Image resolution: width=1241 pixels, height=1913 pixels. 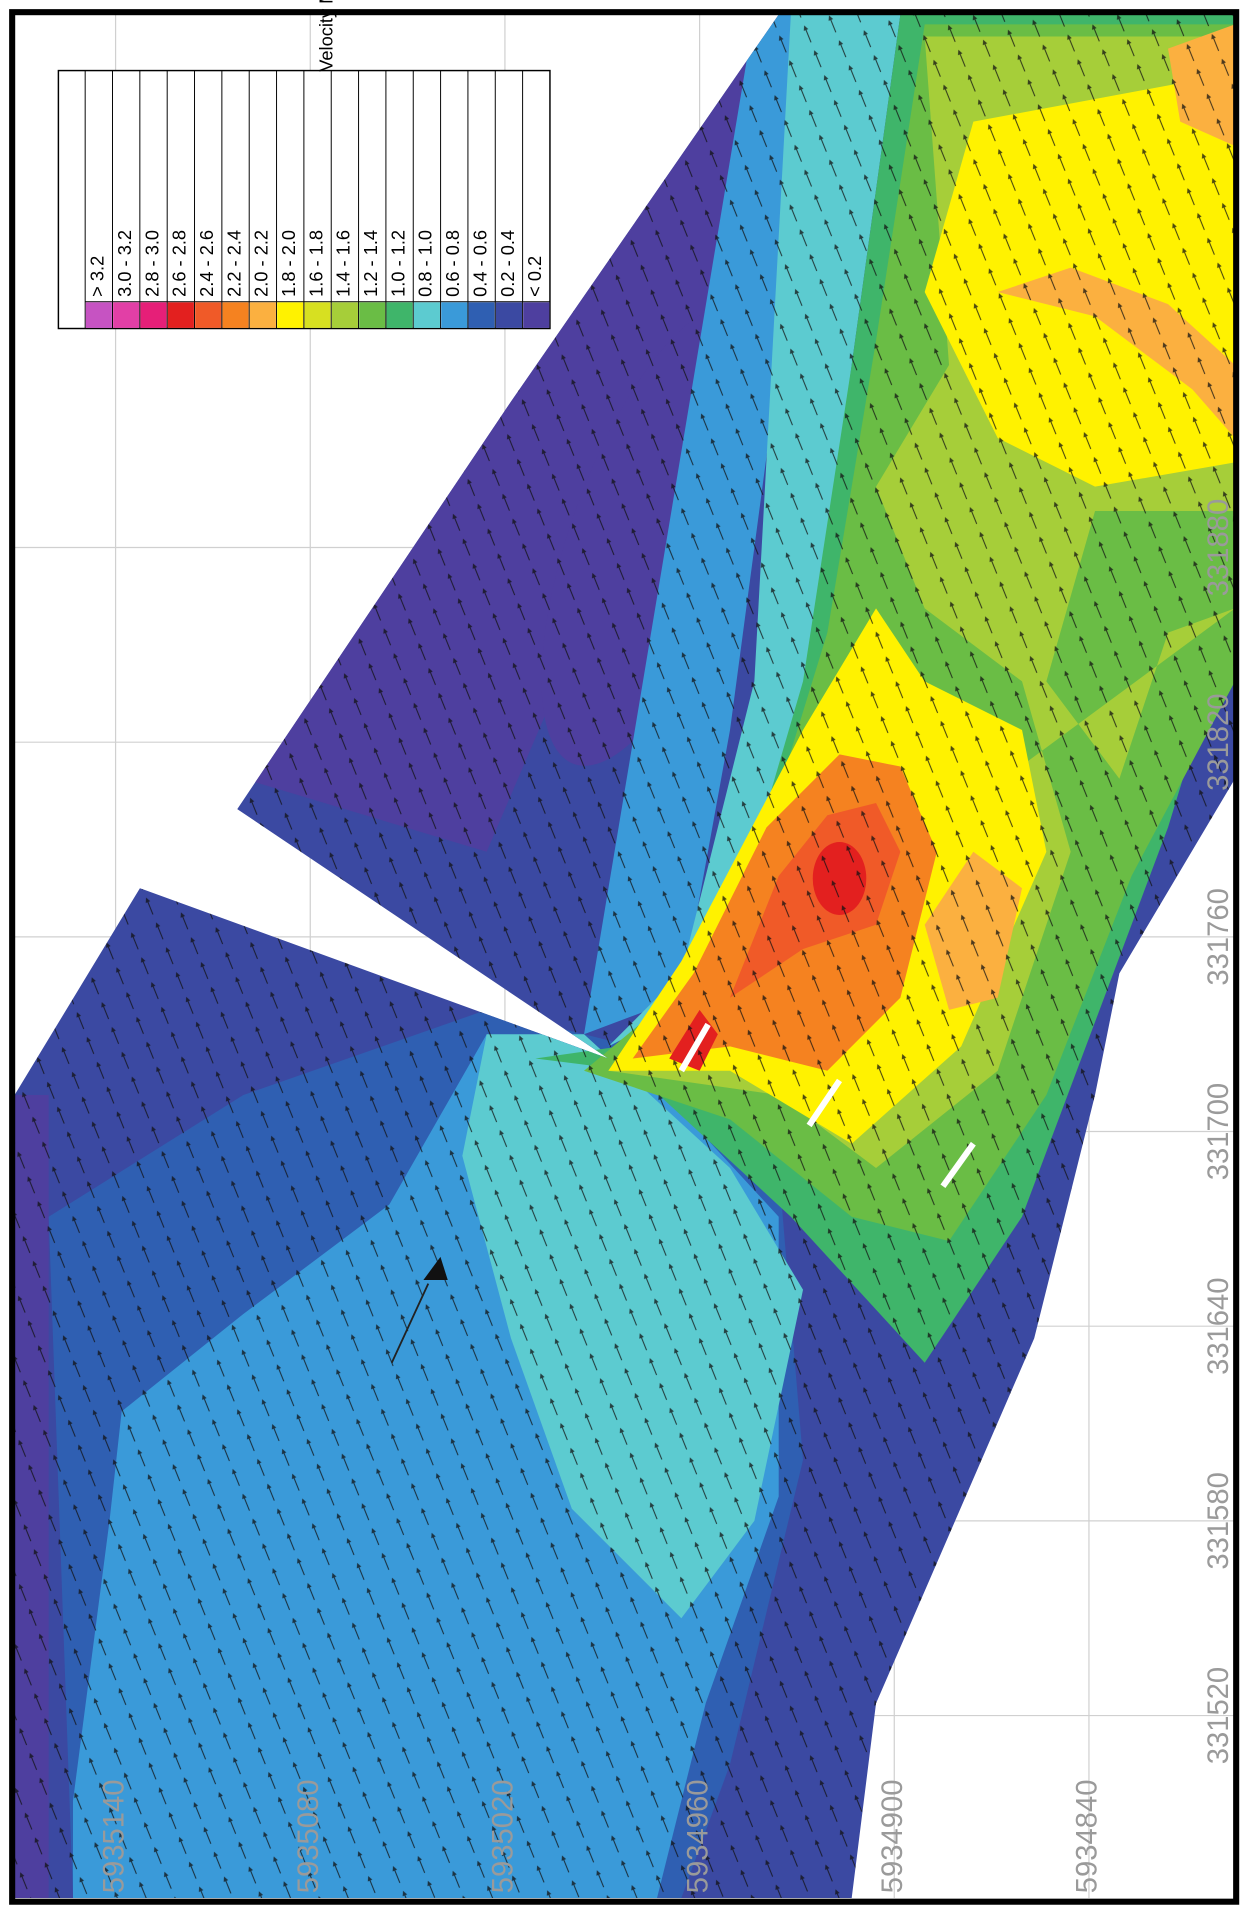 What do you see at coordinates (1219, 1715) in the screenshot?
I see `easting-label: 331520` at bounding box center [1219, 1715].